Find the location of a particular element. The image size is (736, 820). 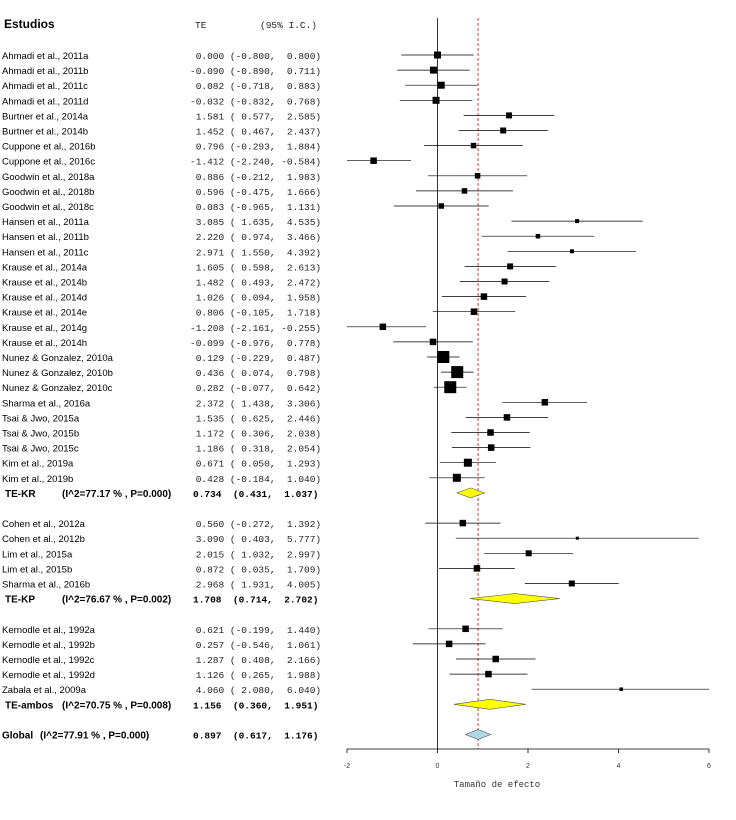

study-effect-ci: 2.220 ( 0.974, 3.466) is located at coordinates (255, 237).